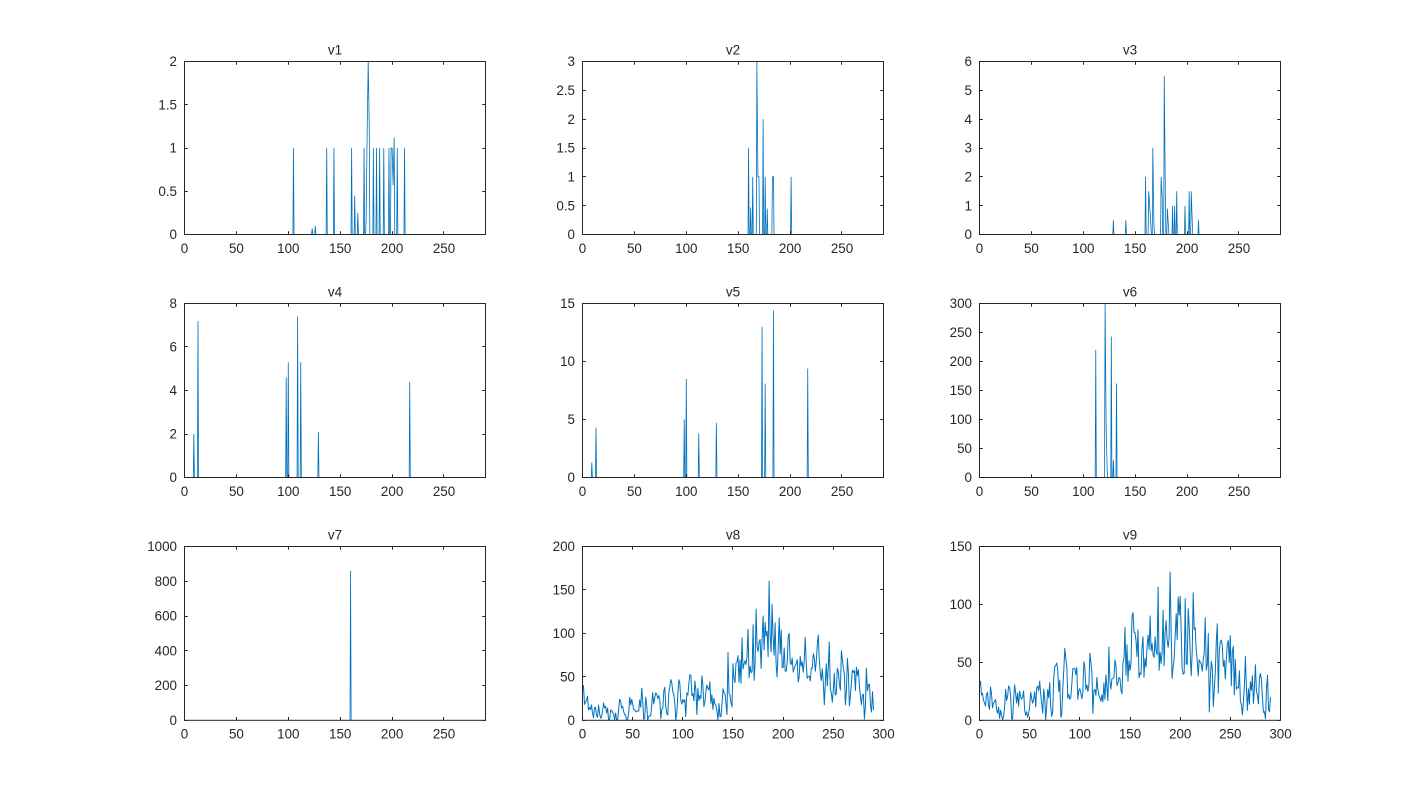 Image resolution: width=1416 pixels, height=810 pixels. I want to click on svg-text: v7, so click(335, 534).